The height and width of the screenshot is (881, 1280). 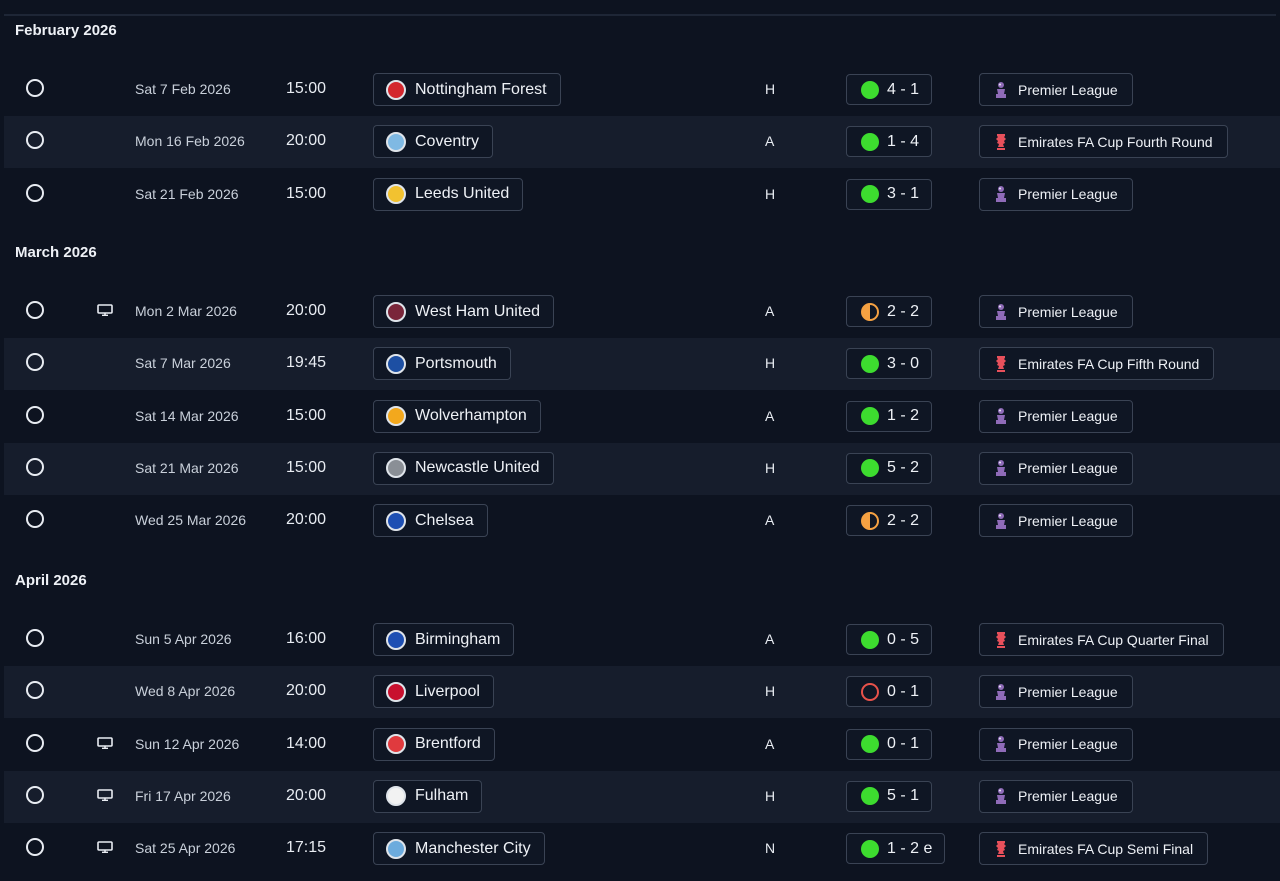 What do you see at coordinates (889, 364) in the screenshot?
I see `match-result-button: 3 - 0` at bounding box center [889, 364].